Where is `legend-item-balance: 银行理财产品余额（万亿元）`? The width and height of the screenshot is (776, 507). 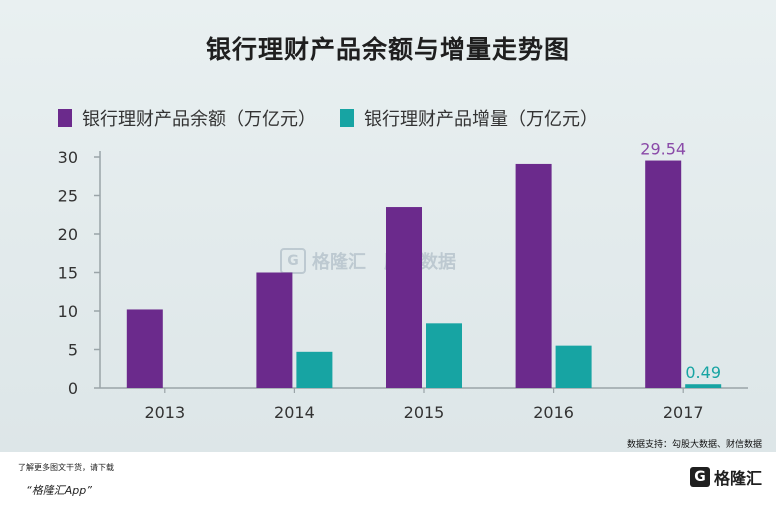 legend-item-balance: 银行理财产品余额（万亿元） is located at coordinates (187, 118).